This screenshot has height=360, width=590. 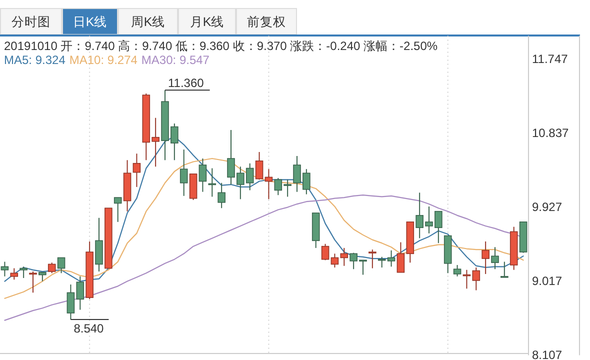 I want to click on y-tick-label: 8.107, so click(x=547, y=354).